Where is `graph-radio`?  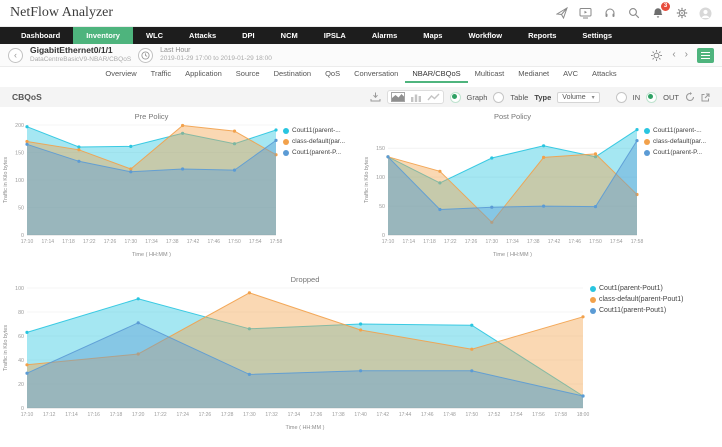 graph-radio is located at coordinates (455, 97).